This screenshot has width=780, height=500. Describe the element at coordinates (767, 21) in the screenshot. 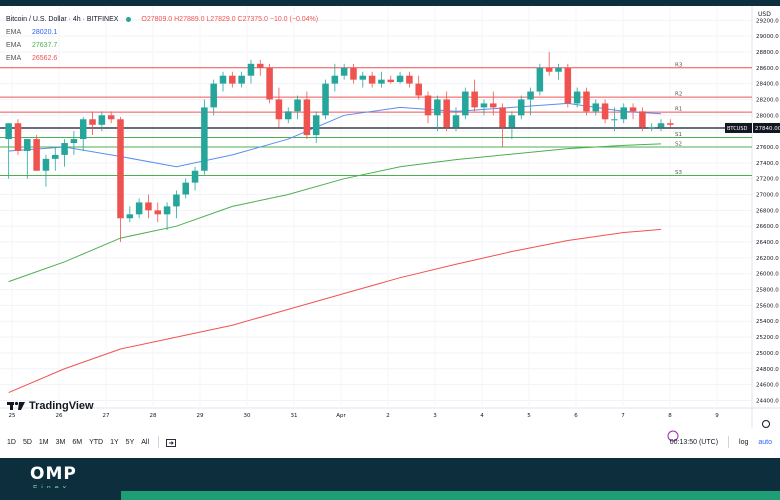

I see `y-tick-label: 29200.0` at that location.